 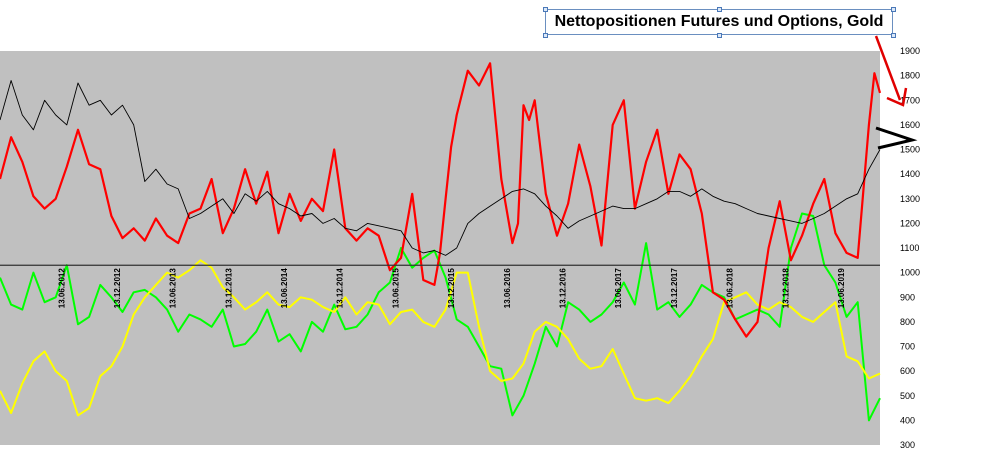 I want to click on red-arrowhead, so click(x=897, y=97).